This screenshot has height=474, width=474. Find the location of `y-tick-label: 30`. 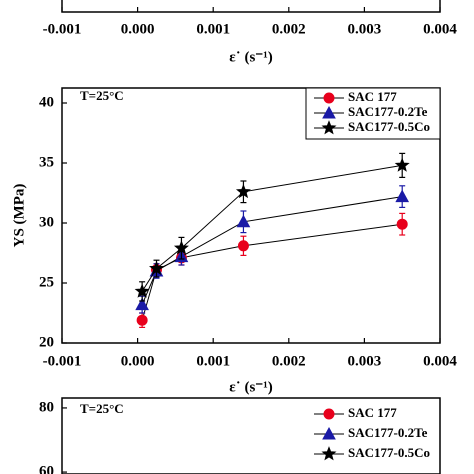

y-tick-label: 30 is located at coordinates (46, 222).